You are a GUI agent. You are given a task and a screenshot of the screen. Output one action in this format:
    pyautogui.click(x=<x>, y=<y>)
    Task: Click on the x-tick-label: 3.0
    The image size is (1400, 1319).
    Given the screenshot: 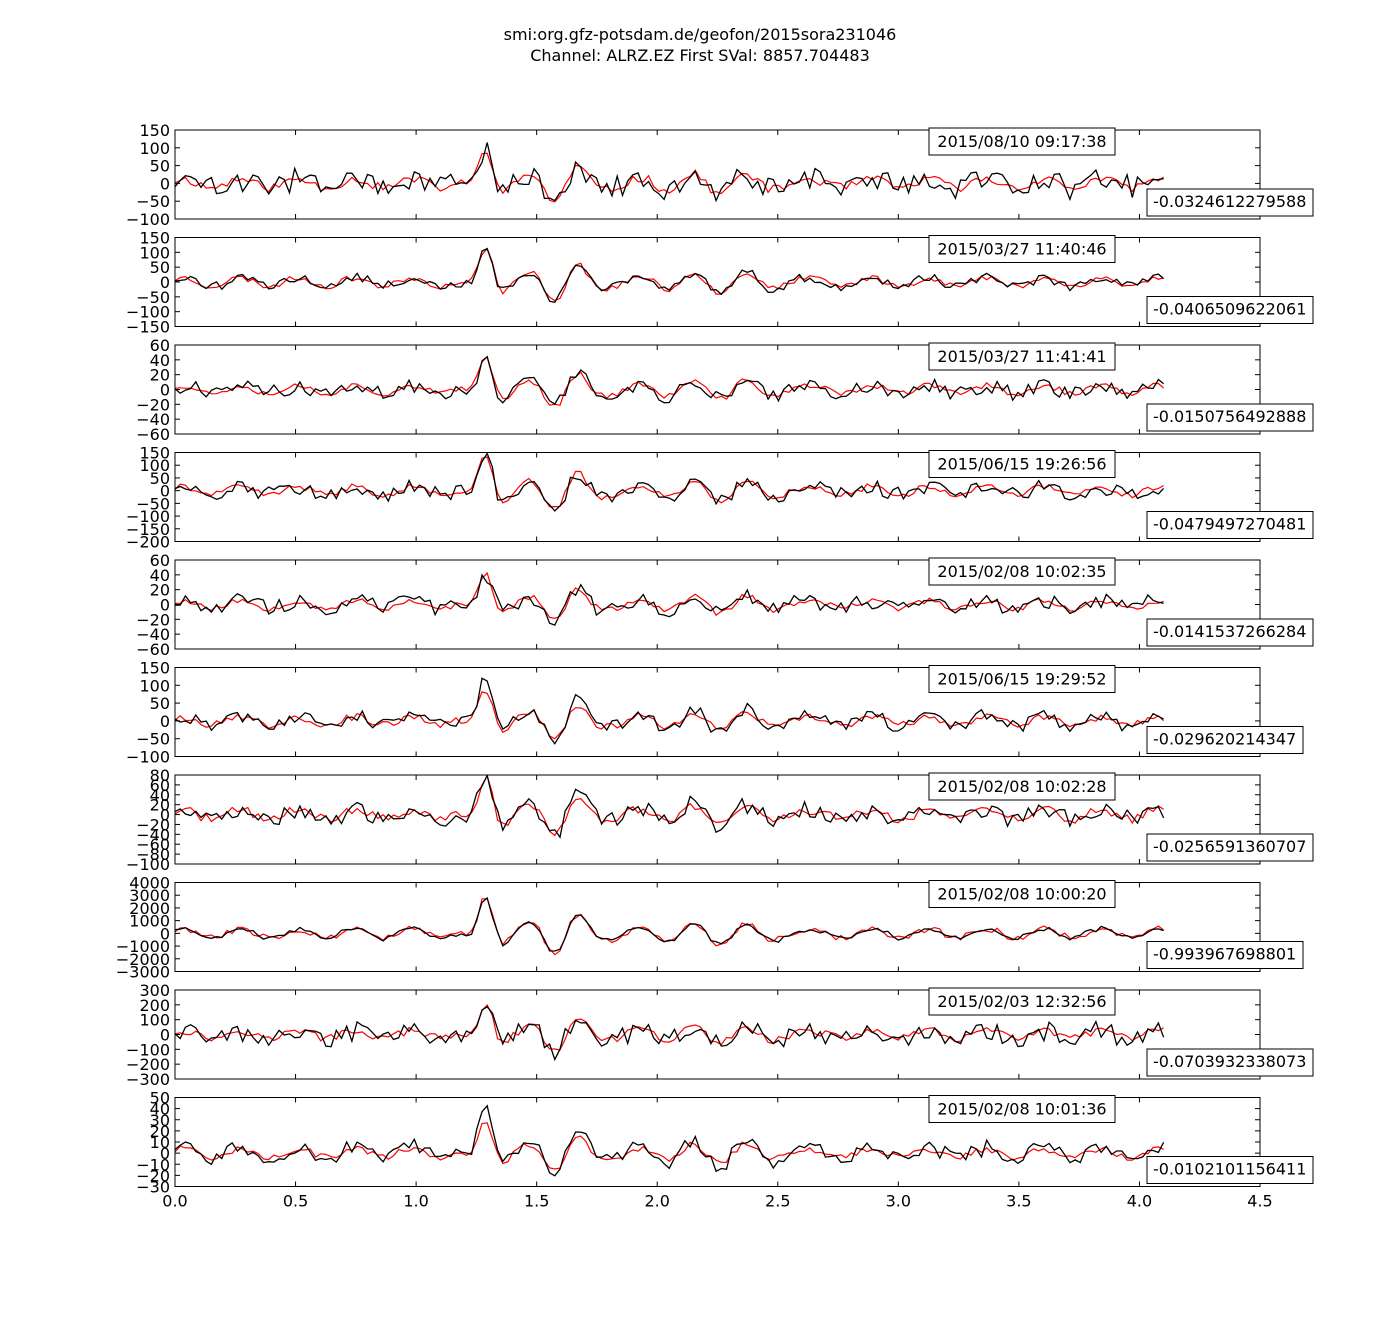 What is the action you would take?
    pyautogui.click(x=898, y=1201)
    